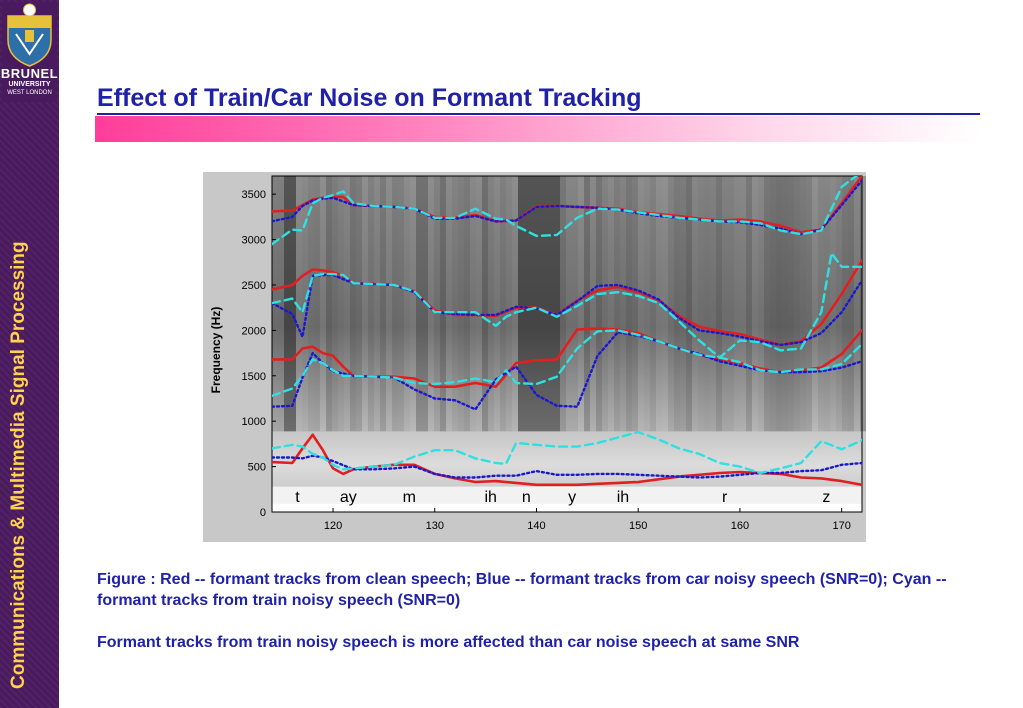 The width and height of the screenshot is (1023, 708). Describe the element at coordinates (297, 497) in the screenshot. I see `phoneme-label: t` at that location.